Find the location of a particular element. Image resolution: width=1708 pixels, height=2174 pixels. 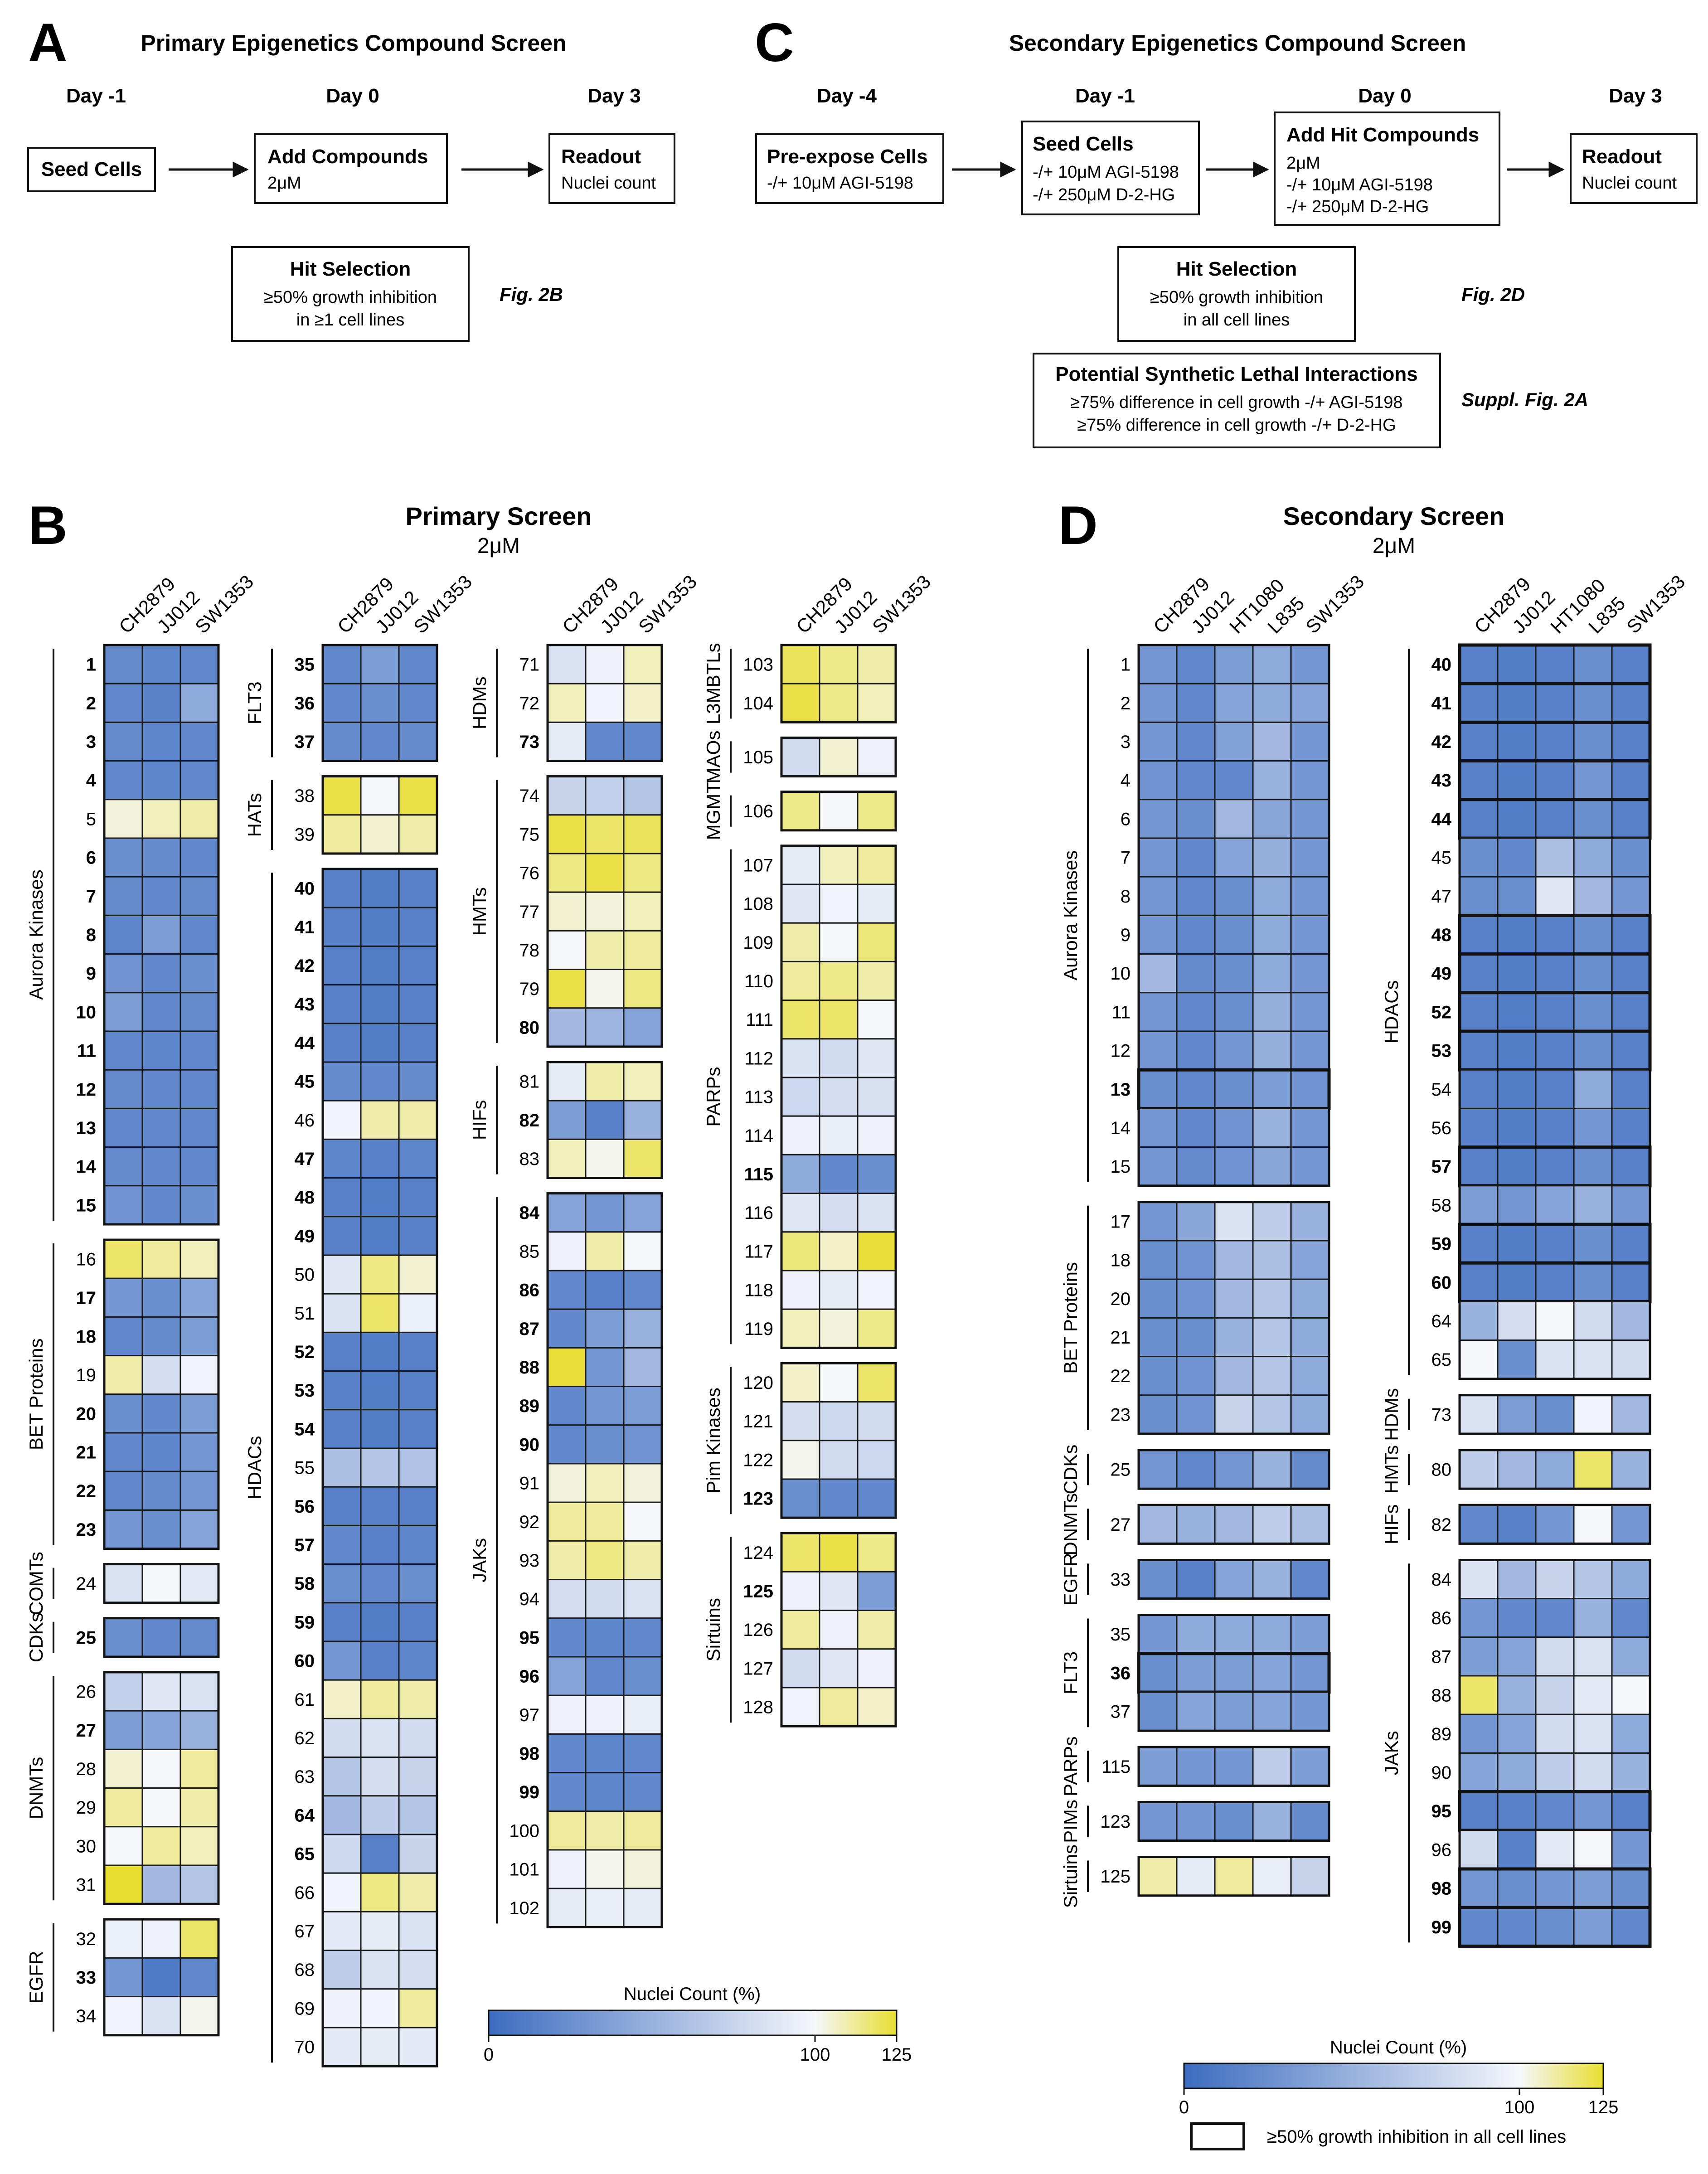

compound-id-label: 1 is located at coordinates (91, 665).